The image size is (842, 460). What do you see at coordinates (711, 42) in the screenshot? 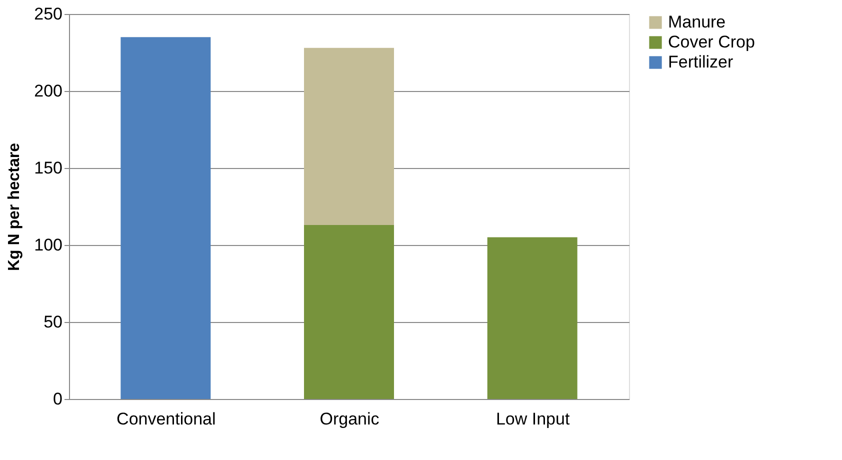
I see `legend-label: Cover Crop` at bounding box center [711, 42].